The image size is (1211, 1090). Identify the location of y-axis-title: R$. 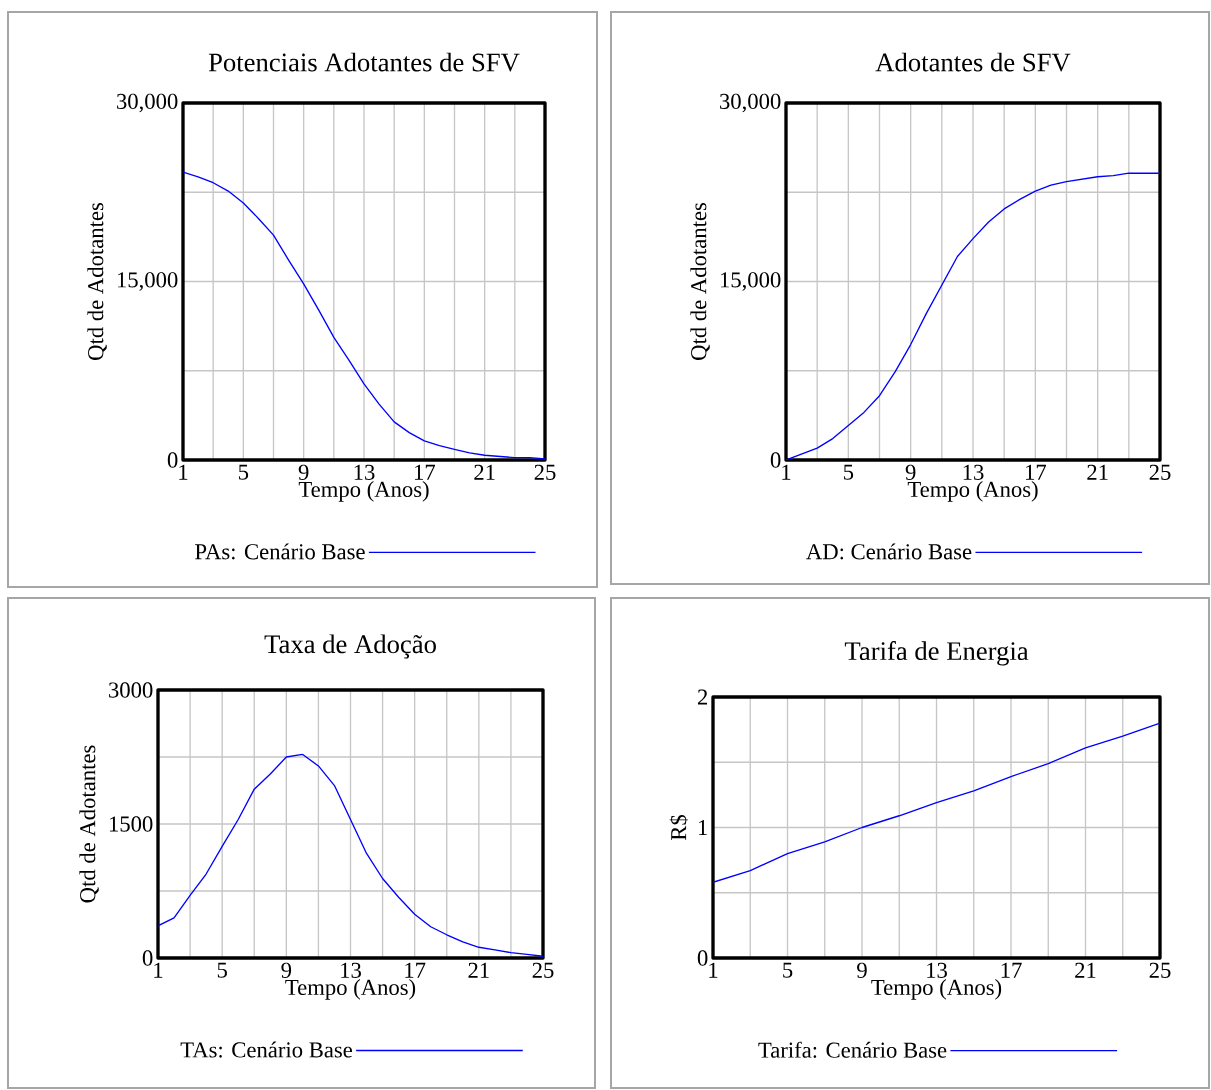
(678, 827).